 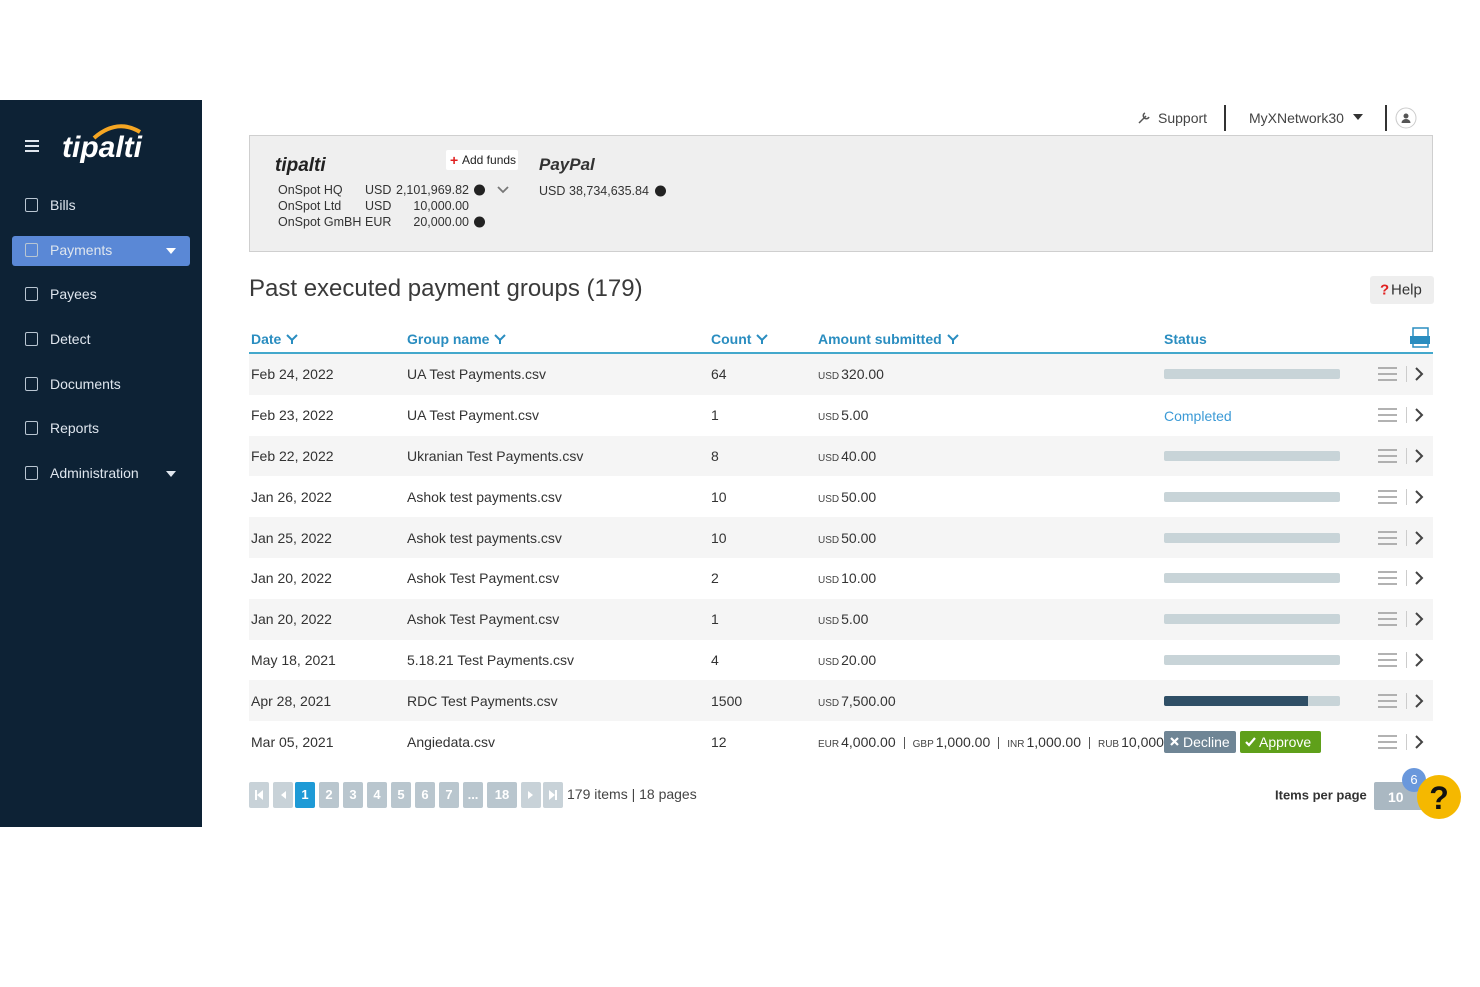 What do you see at coordinates (291, 496) in the screenshot?
I see `date-cell: Jan 26, 2022` at bounding box center [291, 496].